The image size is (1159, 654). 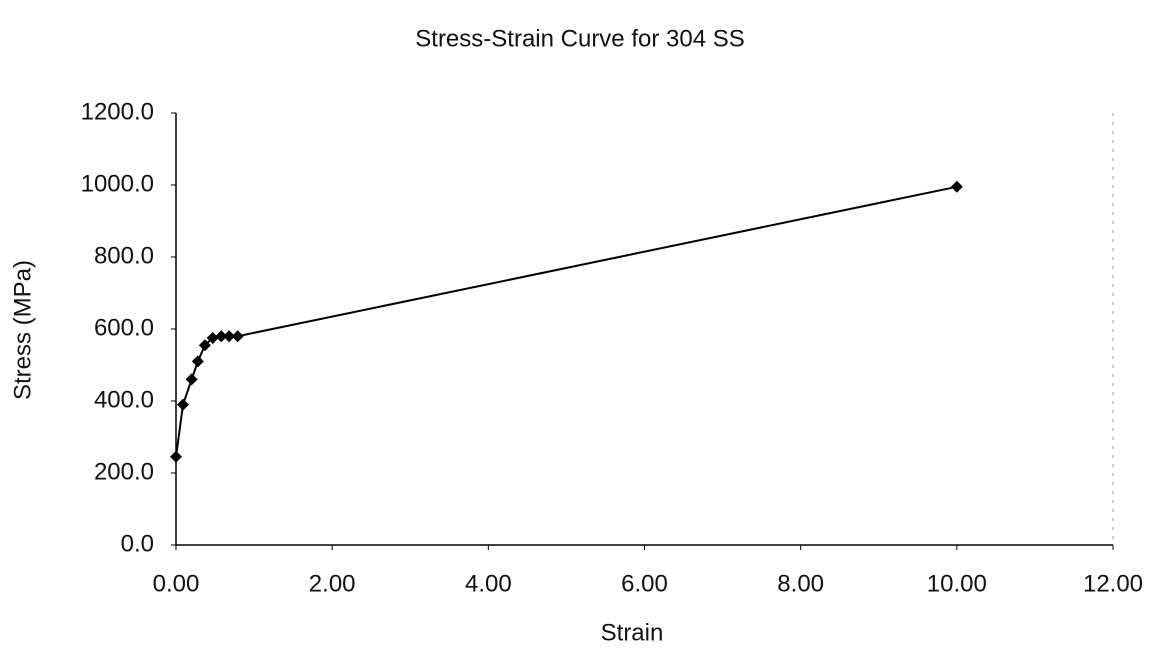 I want to click on y-tick-label: 0.0, so click(x=137, y=543).